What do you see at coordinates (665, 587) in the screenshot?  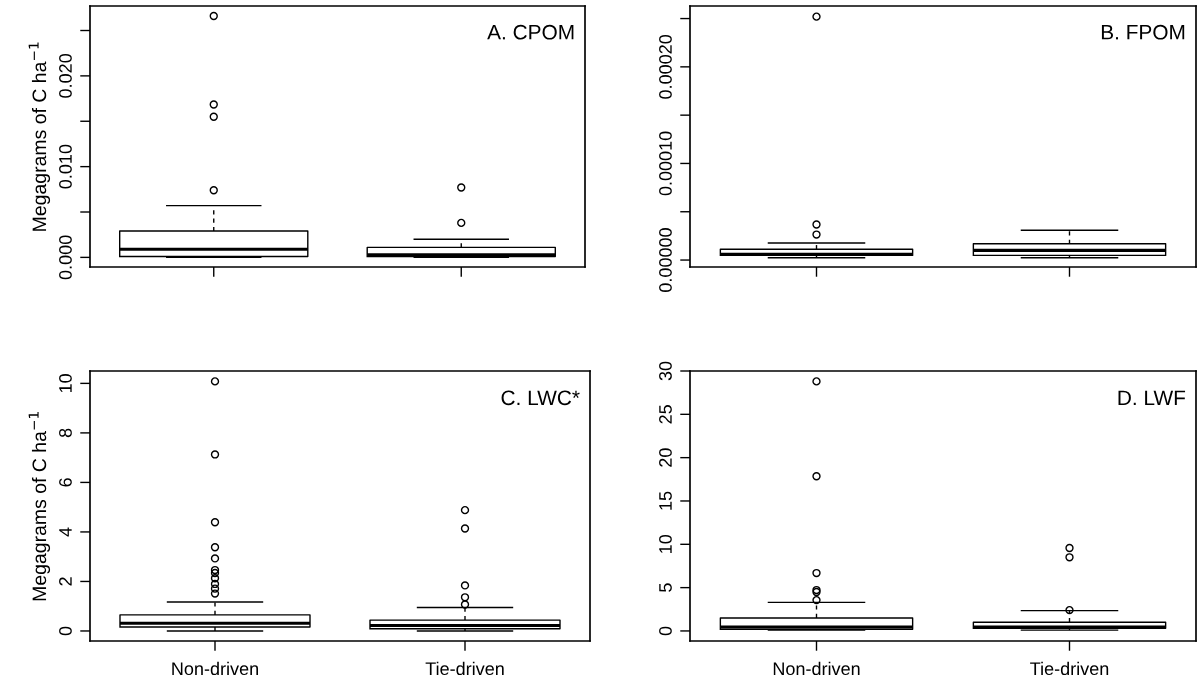 I see `y-tick-label: 5` at bounding box center [665, 587].